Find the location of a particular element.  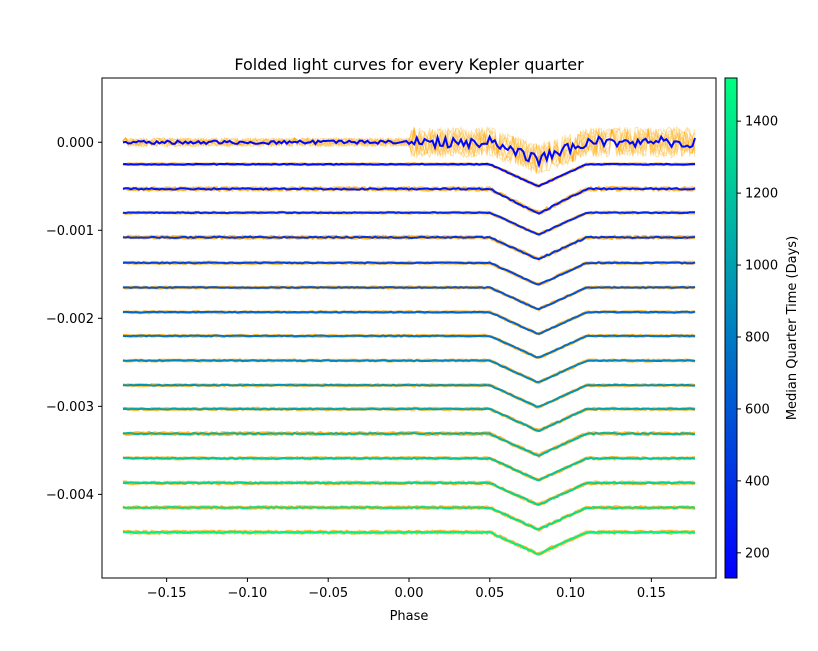

colorbar-label: Median Quarter Time (Days) is located at coordinates (792, 328).